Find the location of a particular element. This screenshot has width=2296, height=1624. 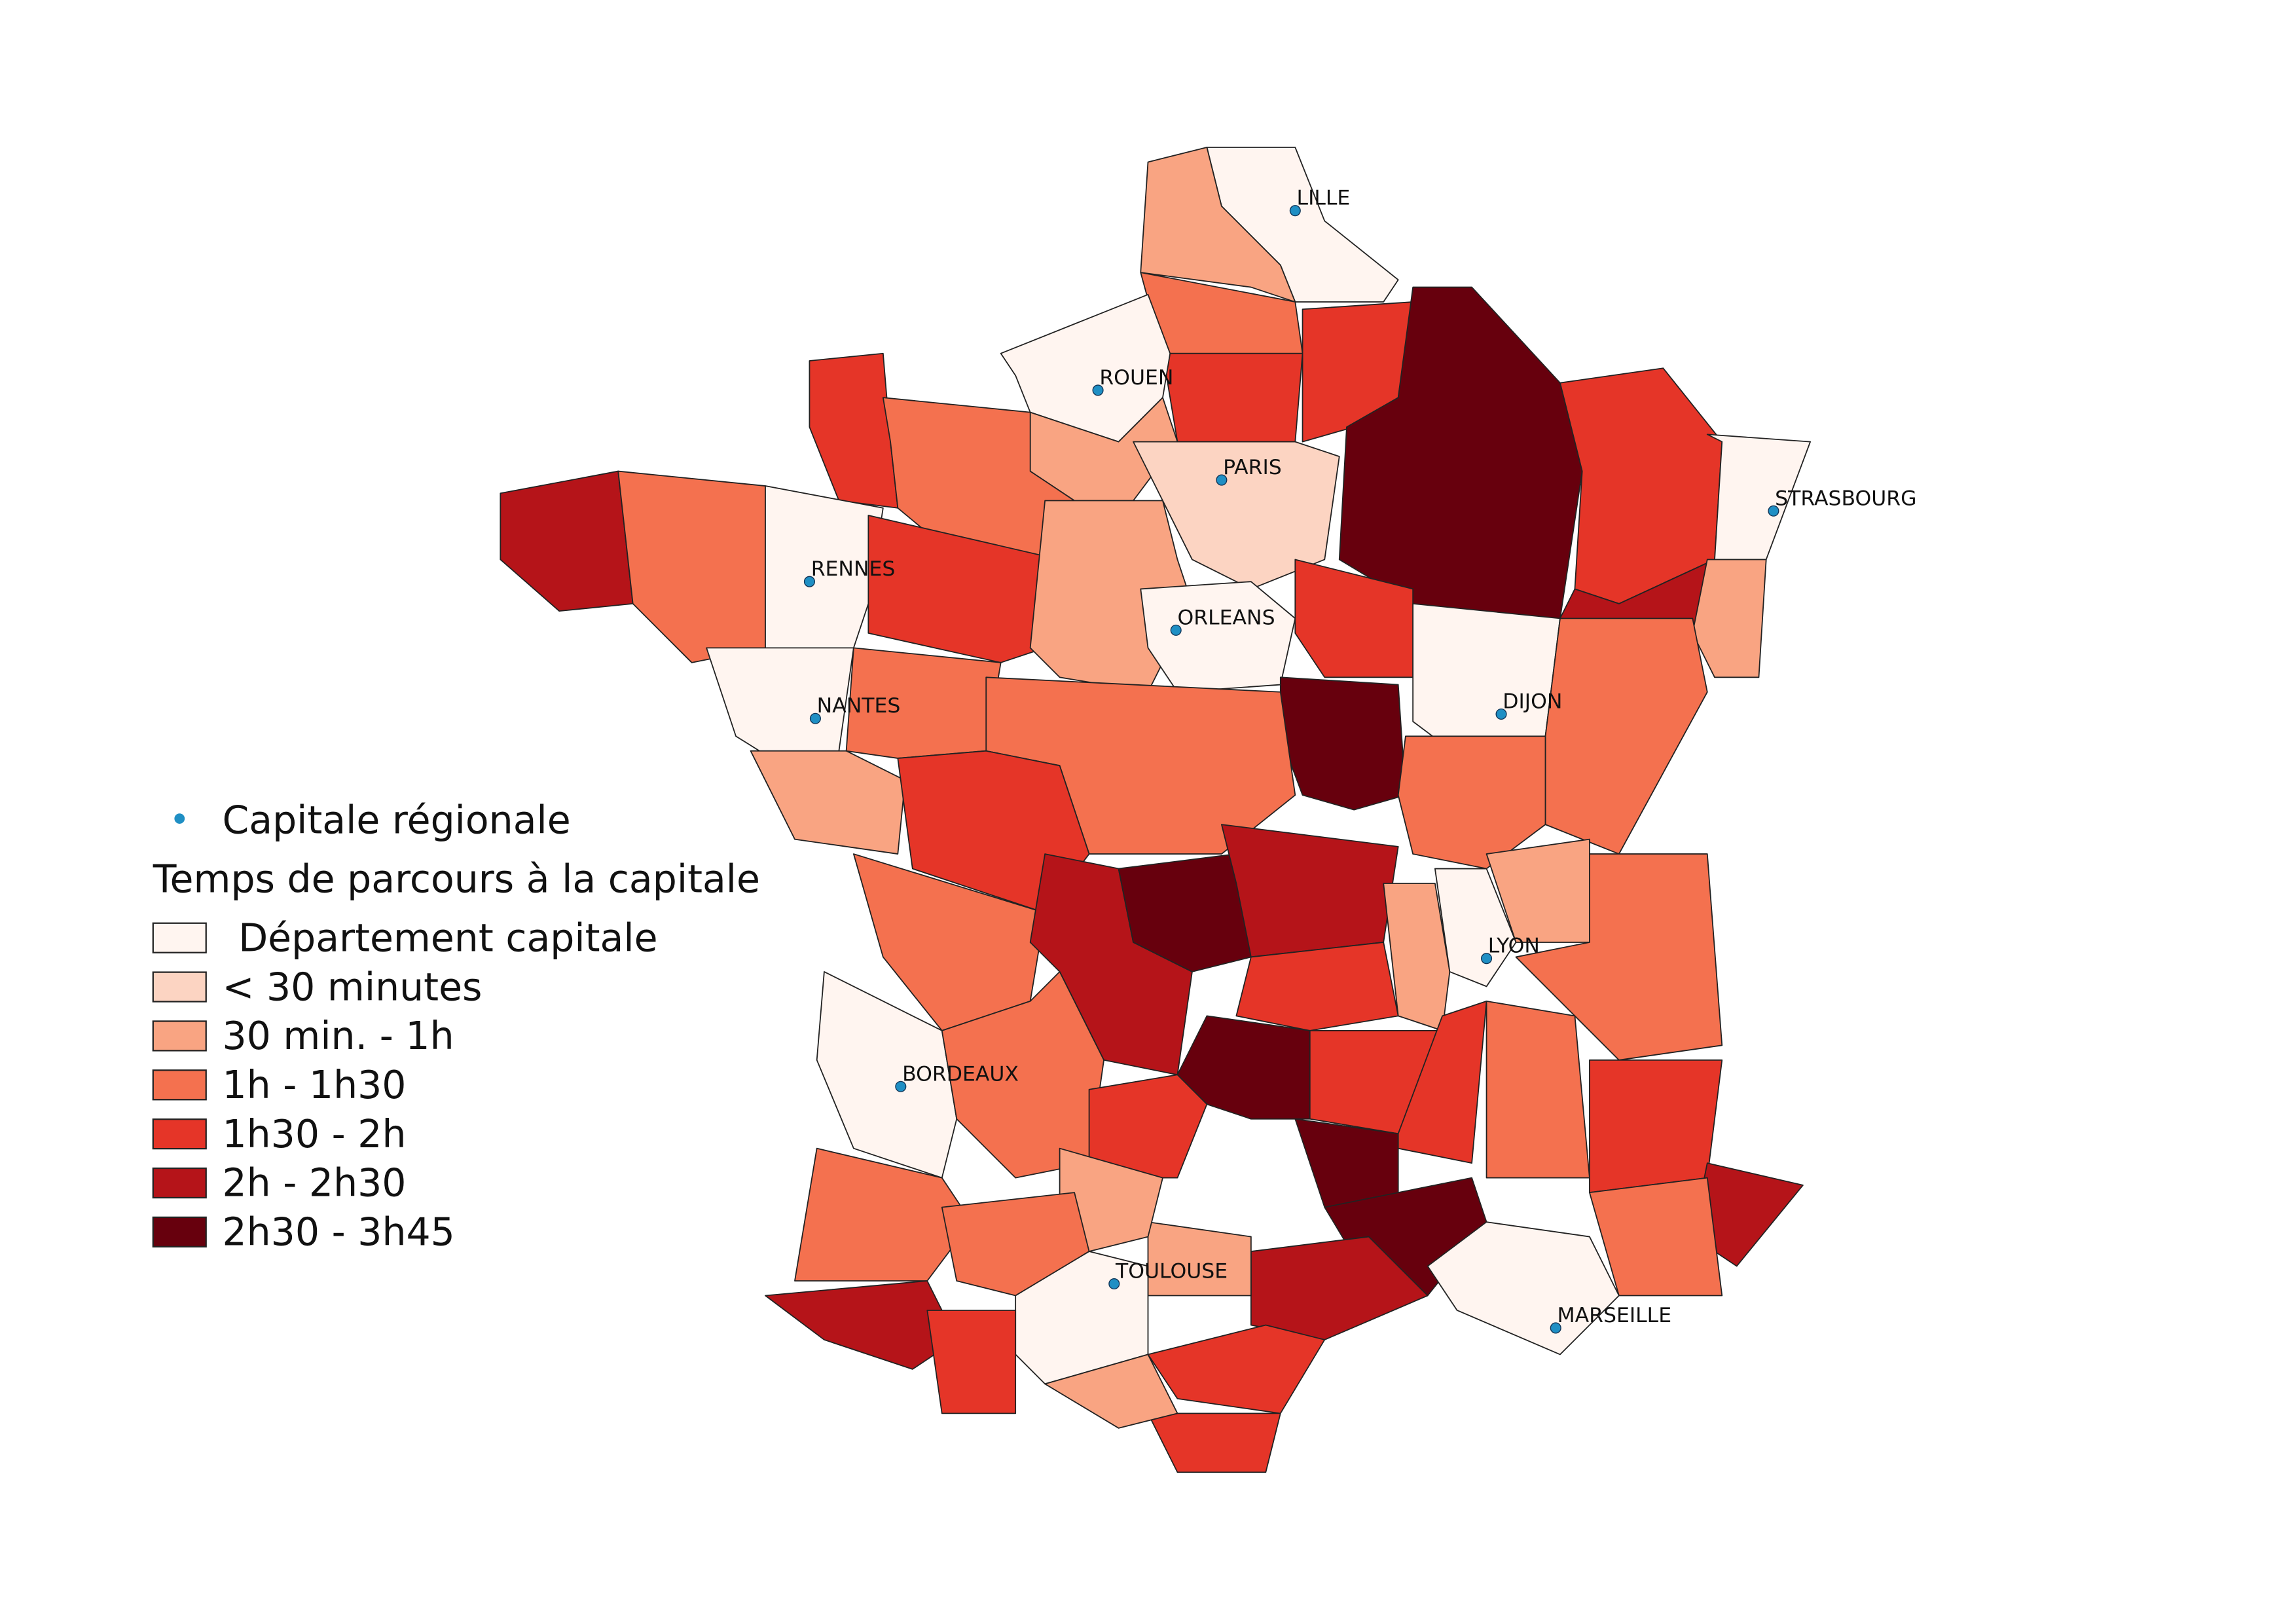

legend-title: Temps de parcours à la capitale is located at coordinates (456, 879).